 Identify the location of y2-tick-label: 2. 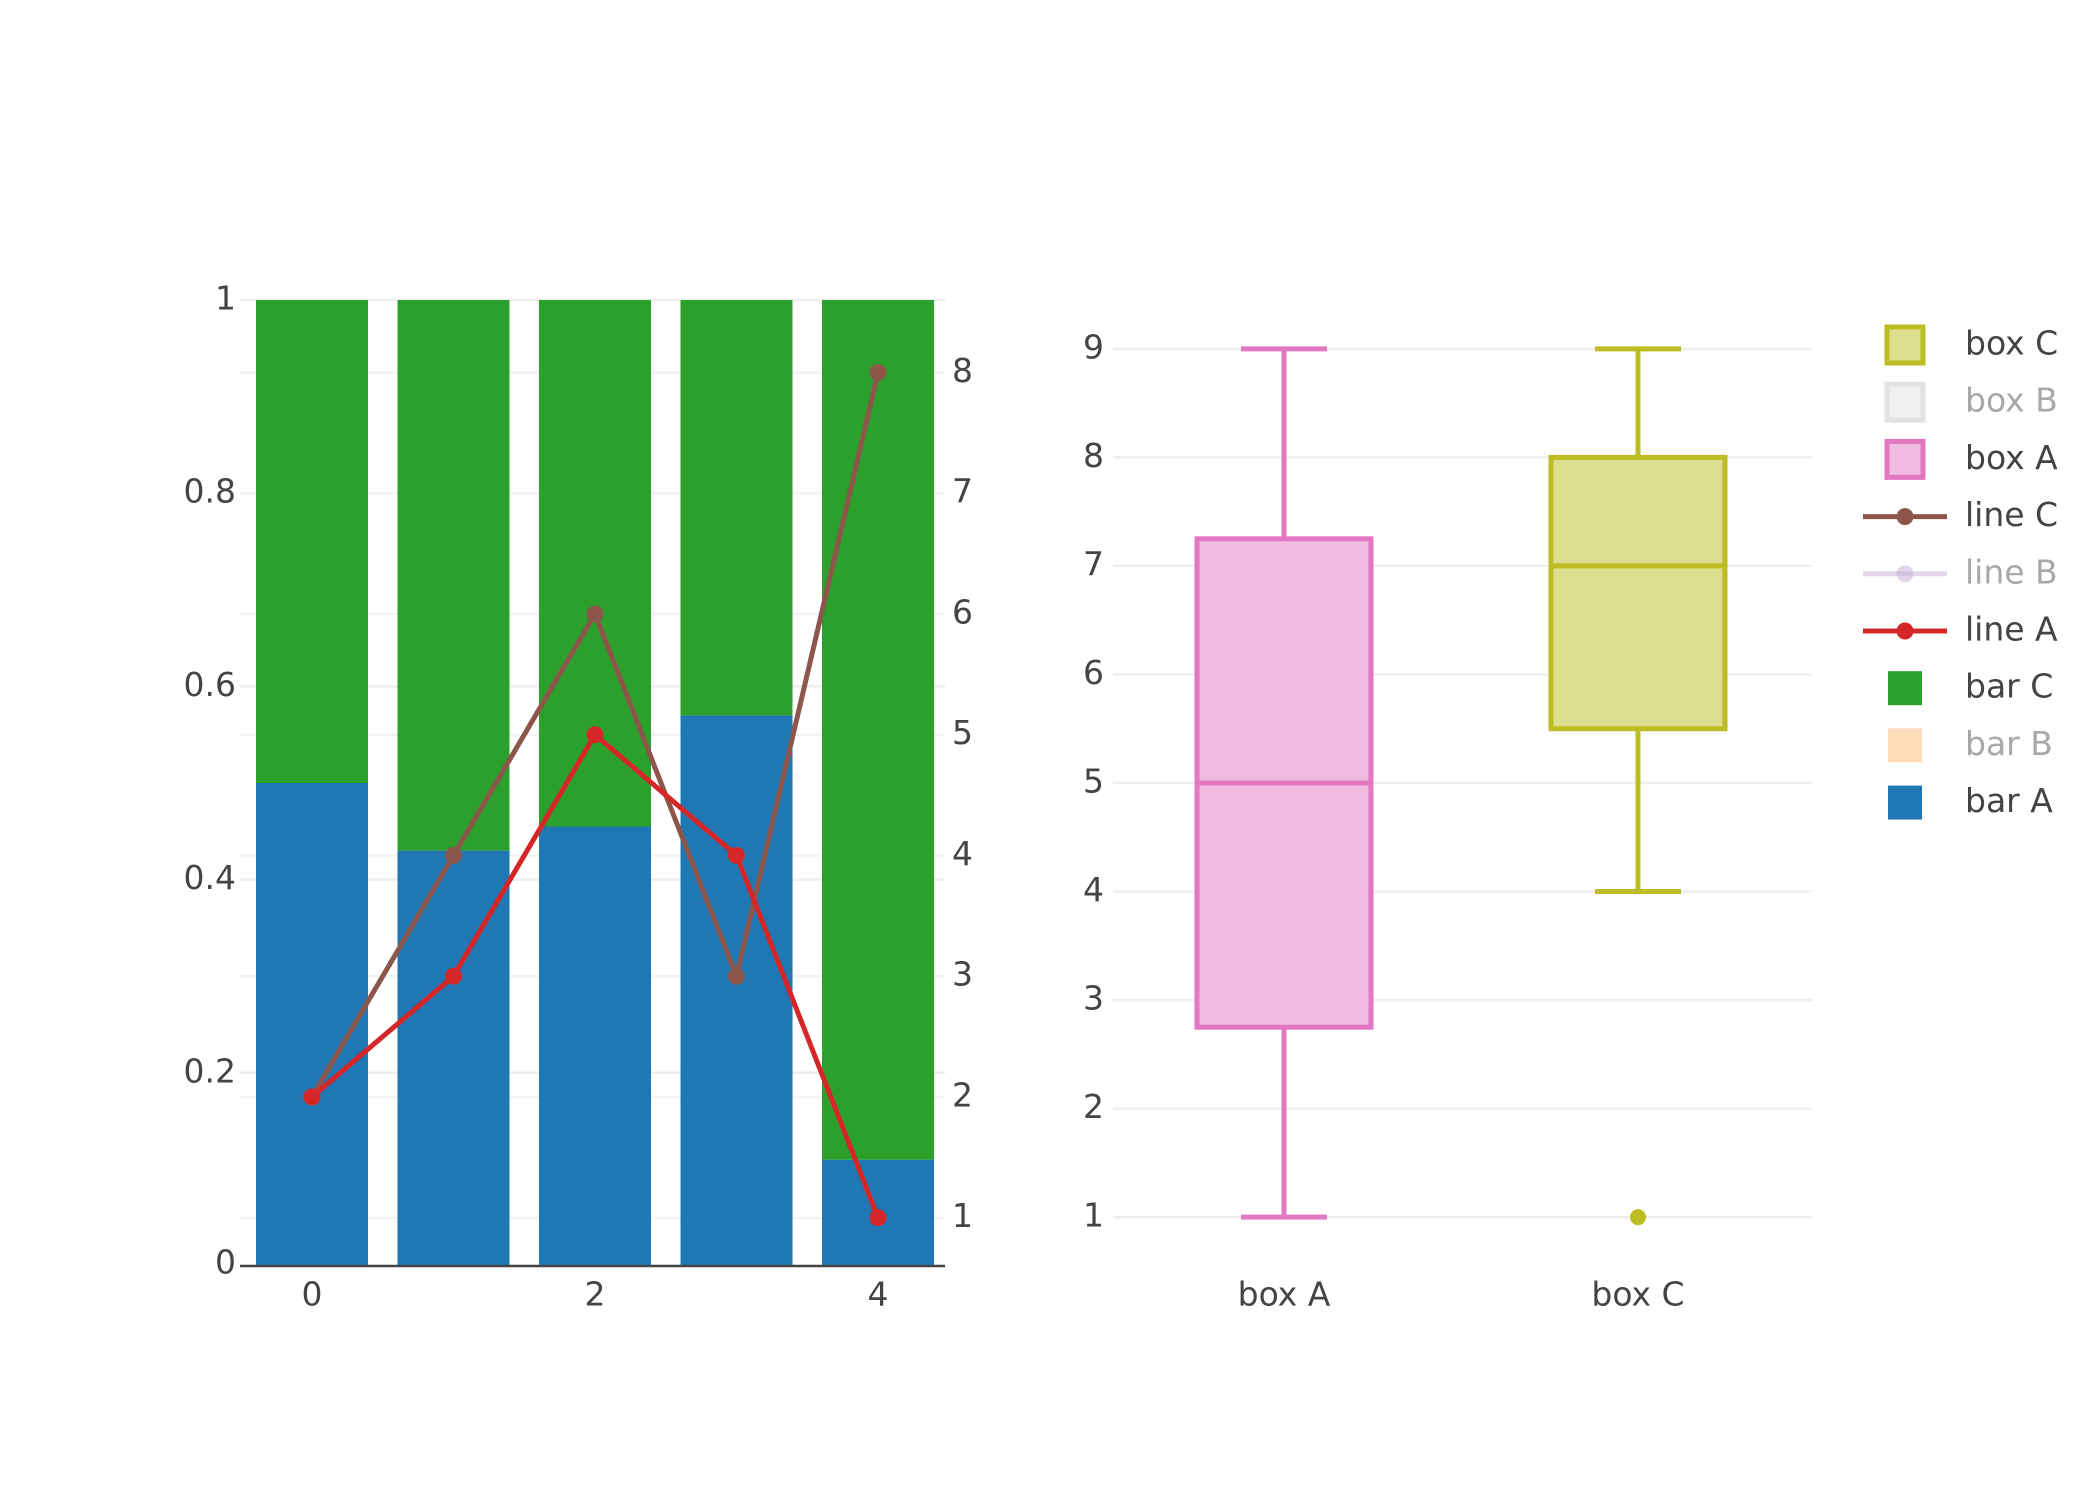
(962, 1094).